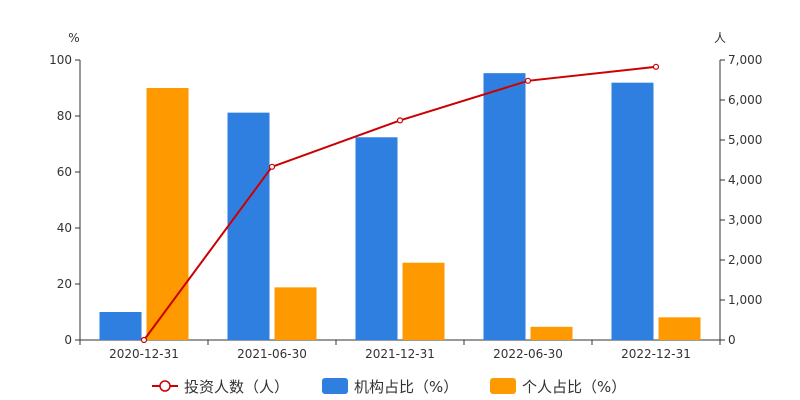 The image size is (800, 400). I want to click on legend-label: 个人占比（%）, so click(574, 387).